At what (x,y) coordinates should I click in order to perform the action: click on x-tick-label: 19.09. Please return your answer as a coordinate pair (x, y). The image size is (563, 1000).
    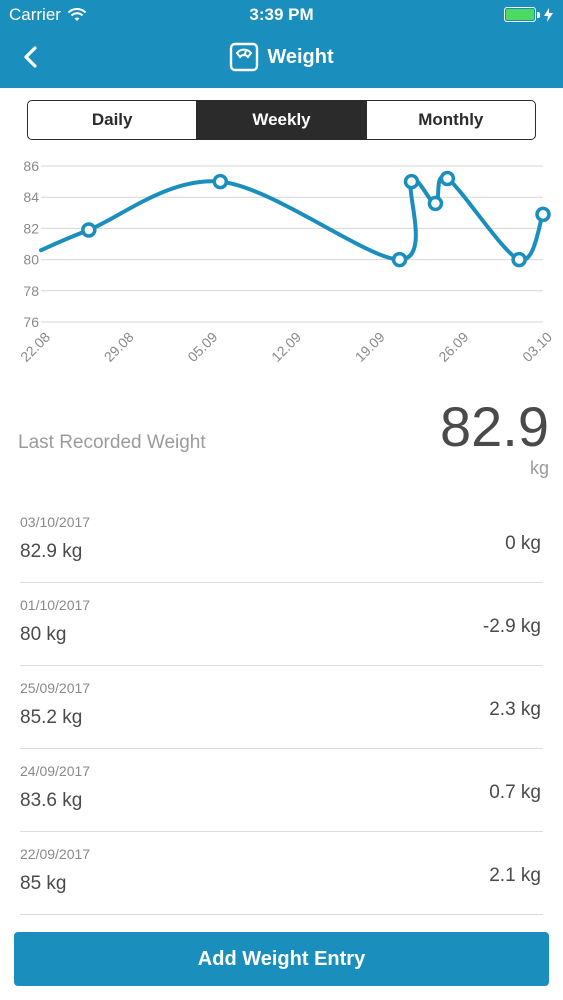
    Looking at the image, I should click on (370, 347).